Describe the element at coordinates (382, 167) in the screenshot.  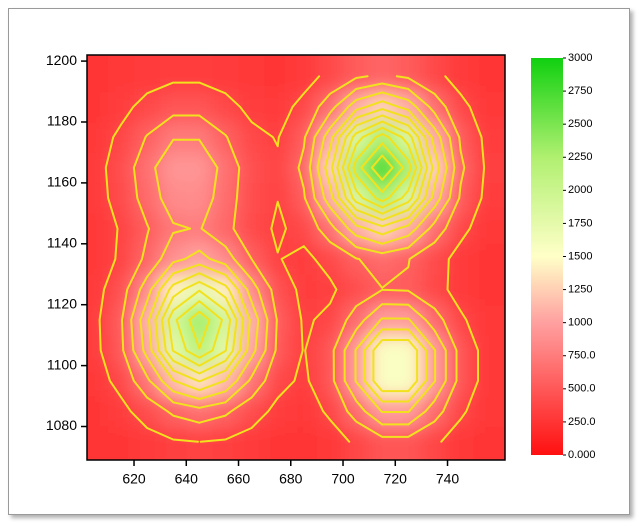
I see `contour-line` at that location.